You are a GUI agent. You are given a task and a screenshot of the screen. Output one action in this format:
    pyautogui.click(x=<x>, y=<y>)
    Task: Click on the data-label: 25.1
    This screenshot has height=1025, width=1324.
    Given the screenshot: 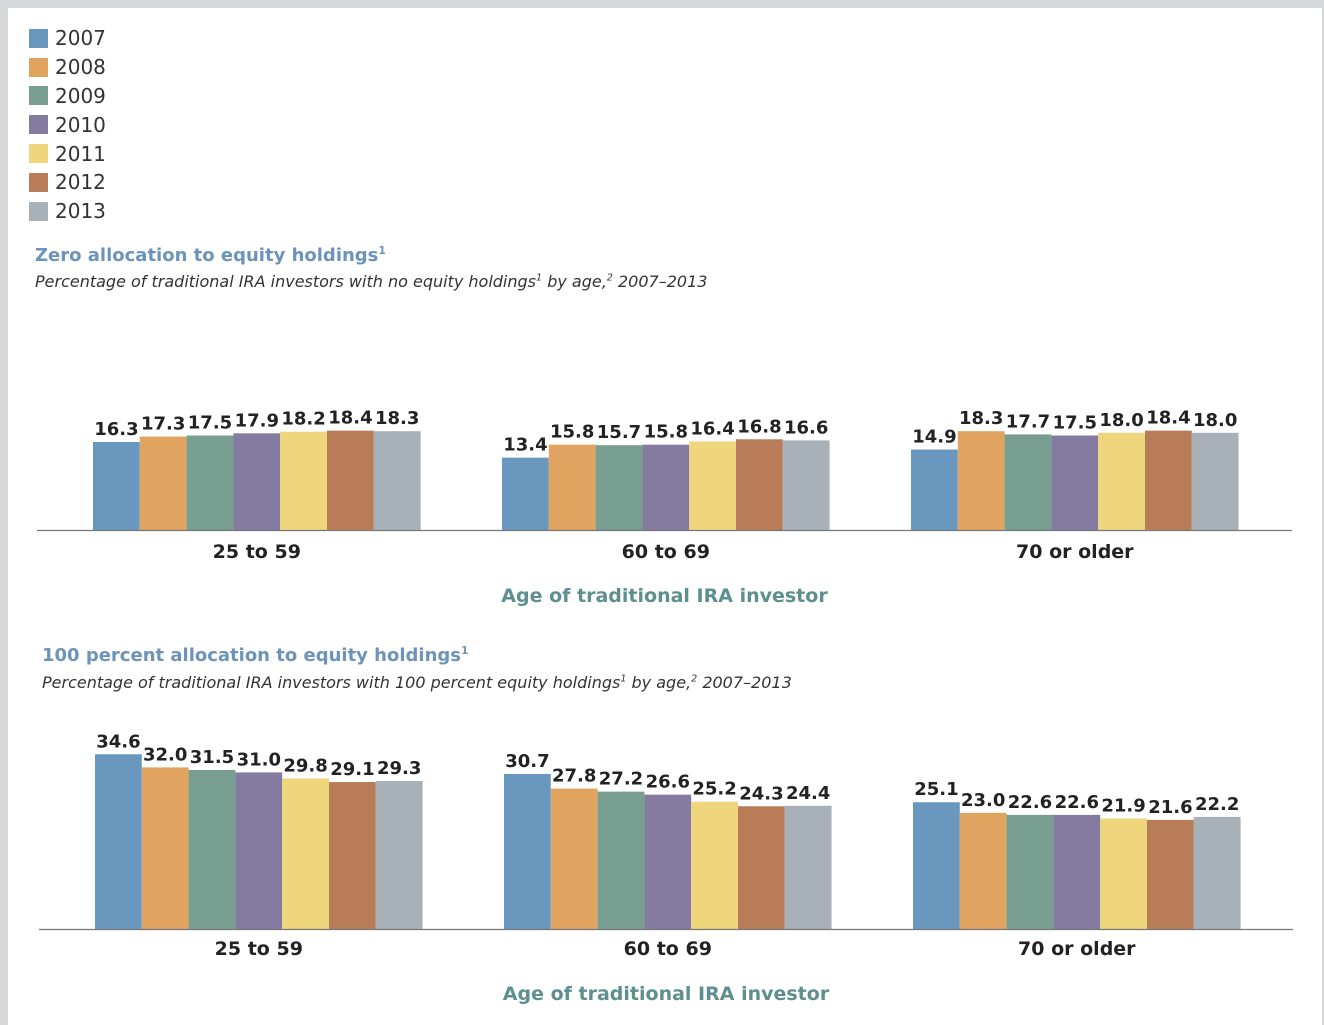 What is the action you would take?
    pyautogui.click(x=936, y=789)
    